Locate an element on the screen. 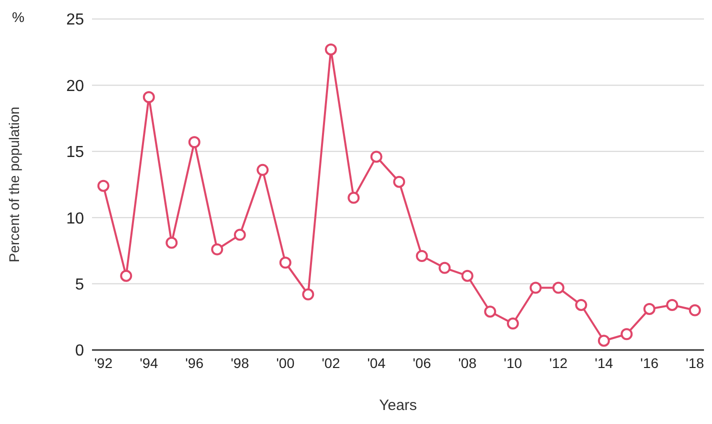  x-tick-label: '14 is located at coordinates (604, 362).